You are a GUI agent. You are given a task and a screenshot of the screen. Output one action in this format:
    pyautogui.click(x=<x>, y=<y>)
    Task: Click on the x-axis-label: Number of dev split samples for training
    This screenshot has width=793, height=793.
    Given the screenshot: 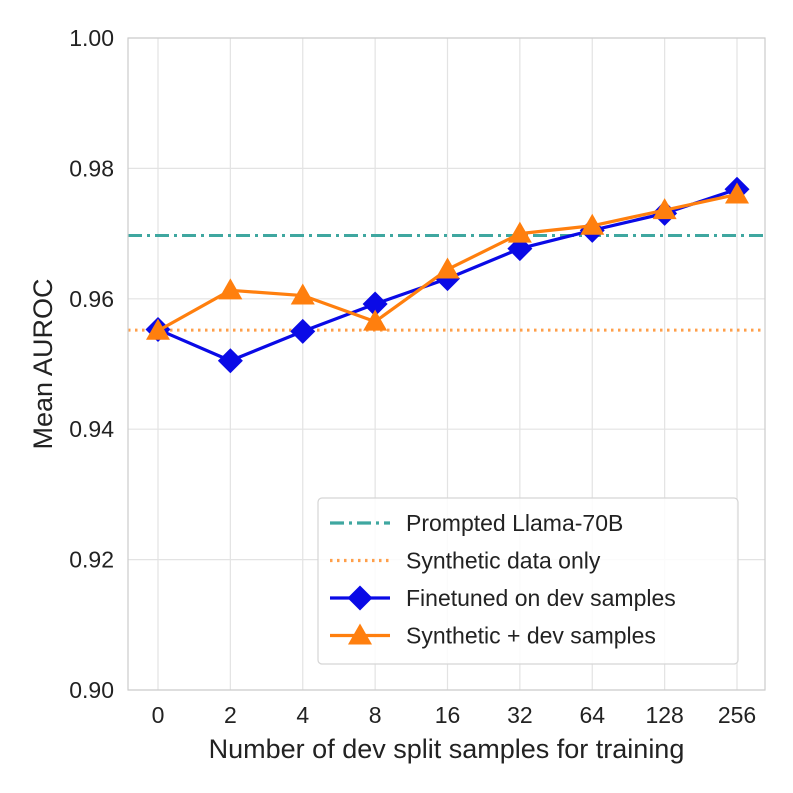 What is the action you would take?
    pyautogui.click(x=447, y=749)
    